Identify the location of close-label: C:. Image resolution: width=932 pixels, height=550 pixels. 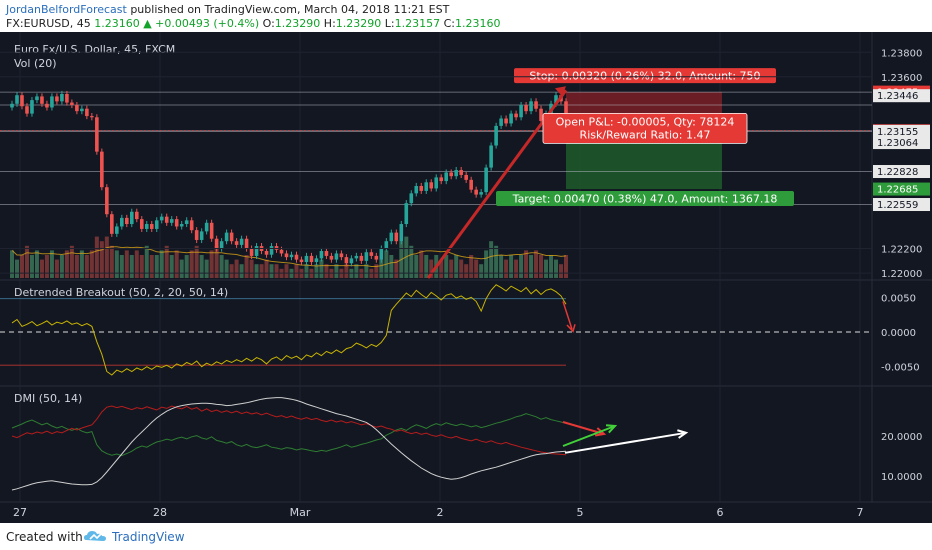
(448, 23).